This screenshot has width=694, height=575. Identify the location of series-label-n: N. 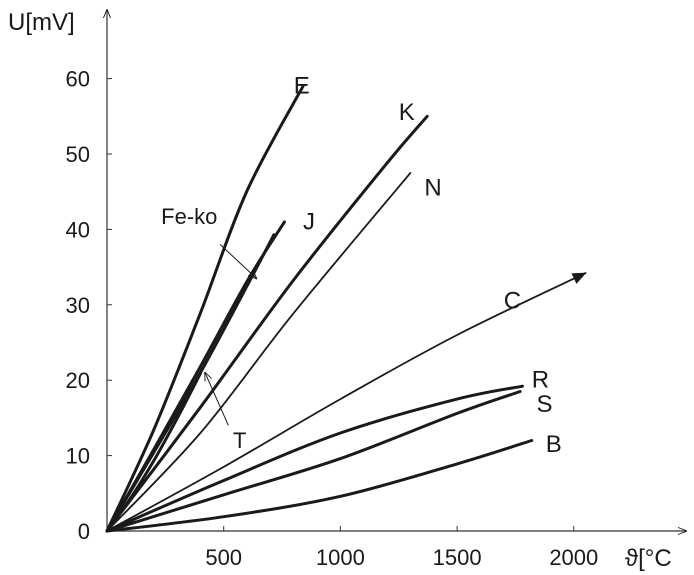
(432, 187).